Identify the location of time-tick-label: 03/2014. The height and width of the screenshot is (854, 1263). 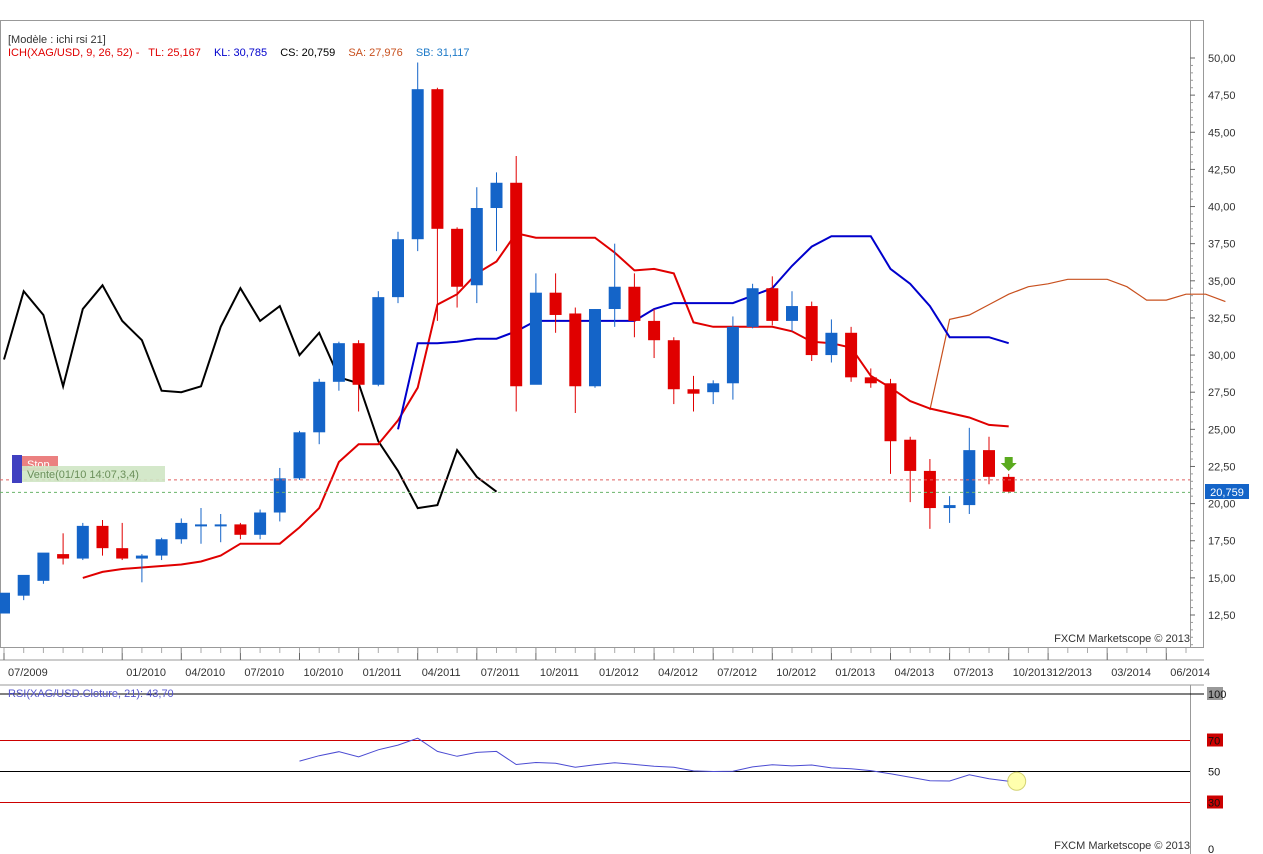
(1131, 673).